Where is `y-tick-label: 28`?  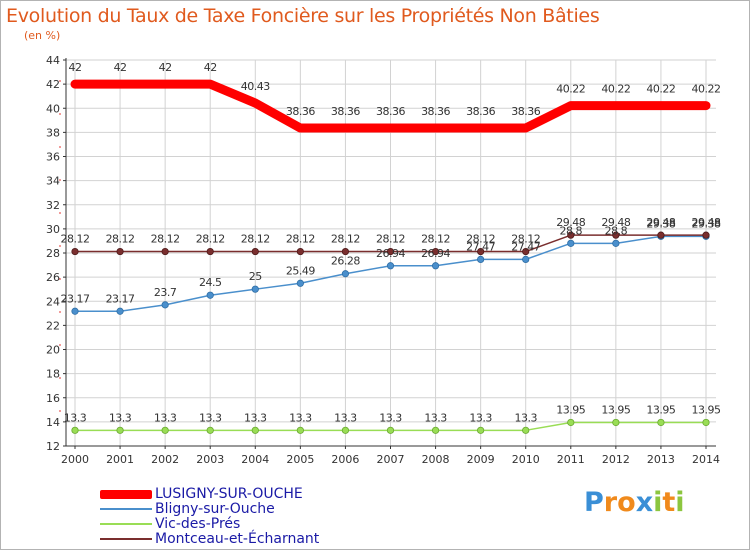 y-tick-label: 28 is located at coordinates (53, 253).